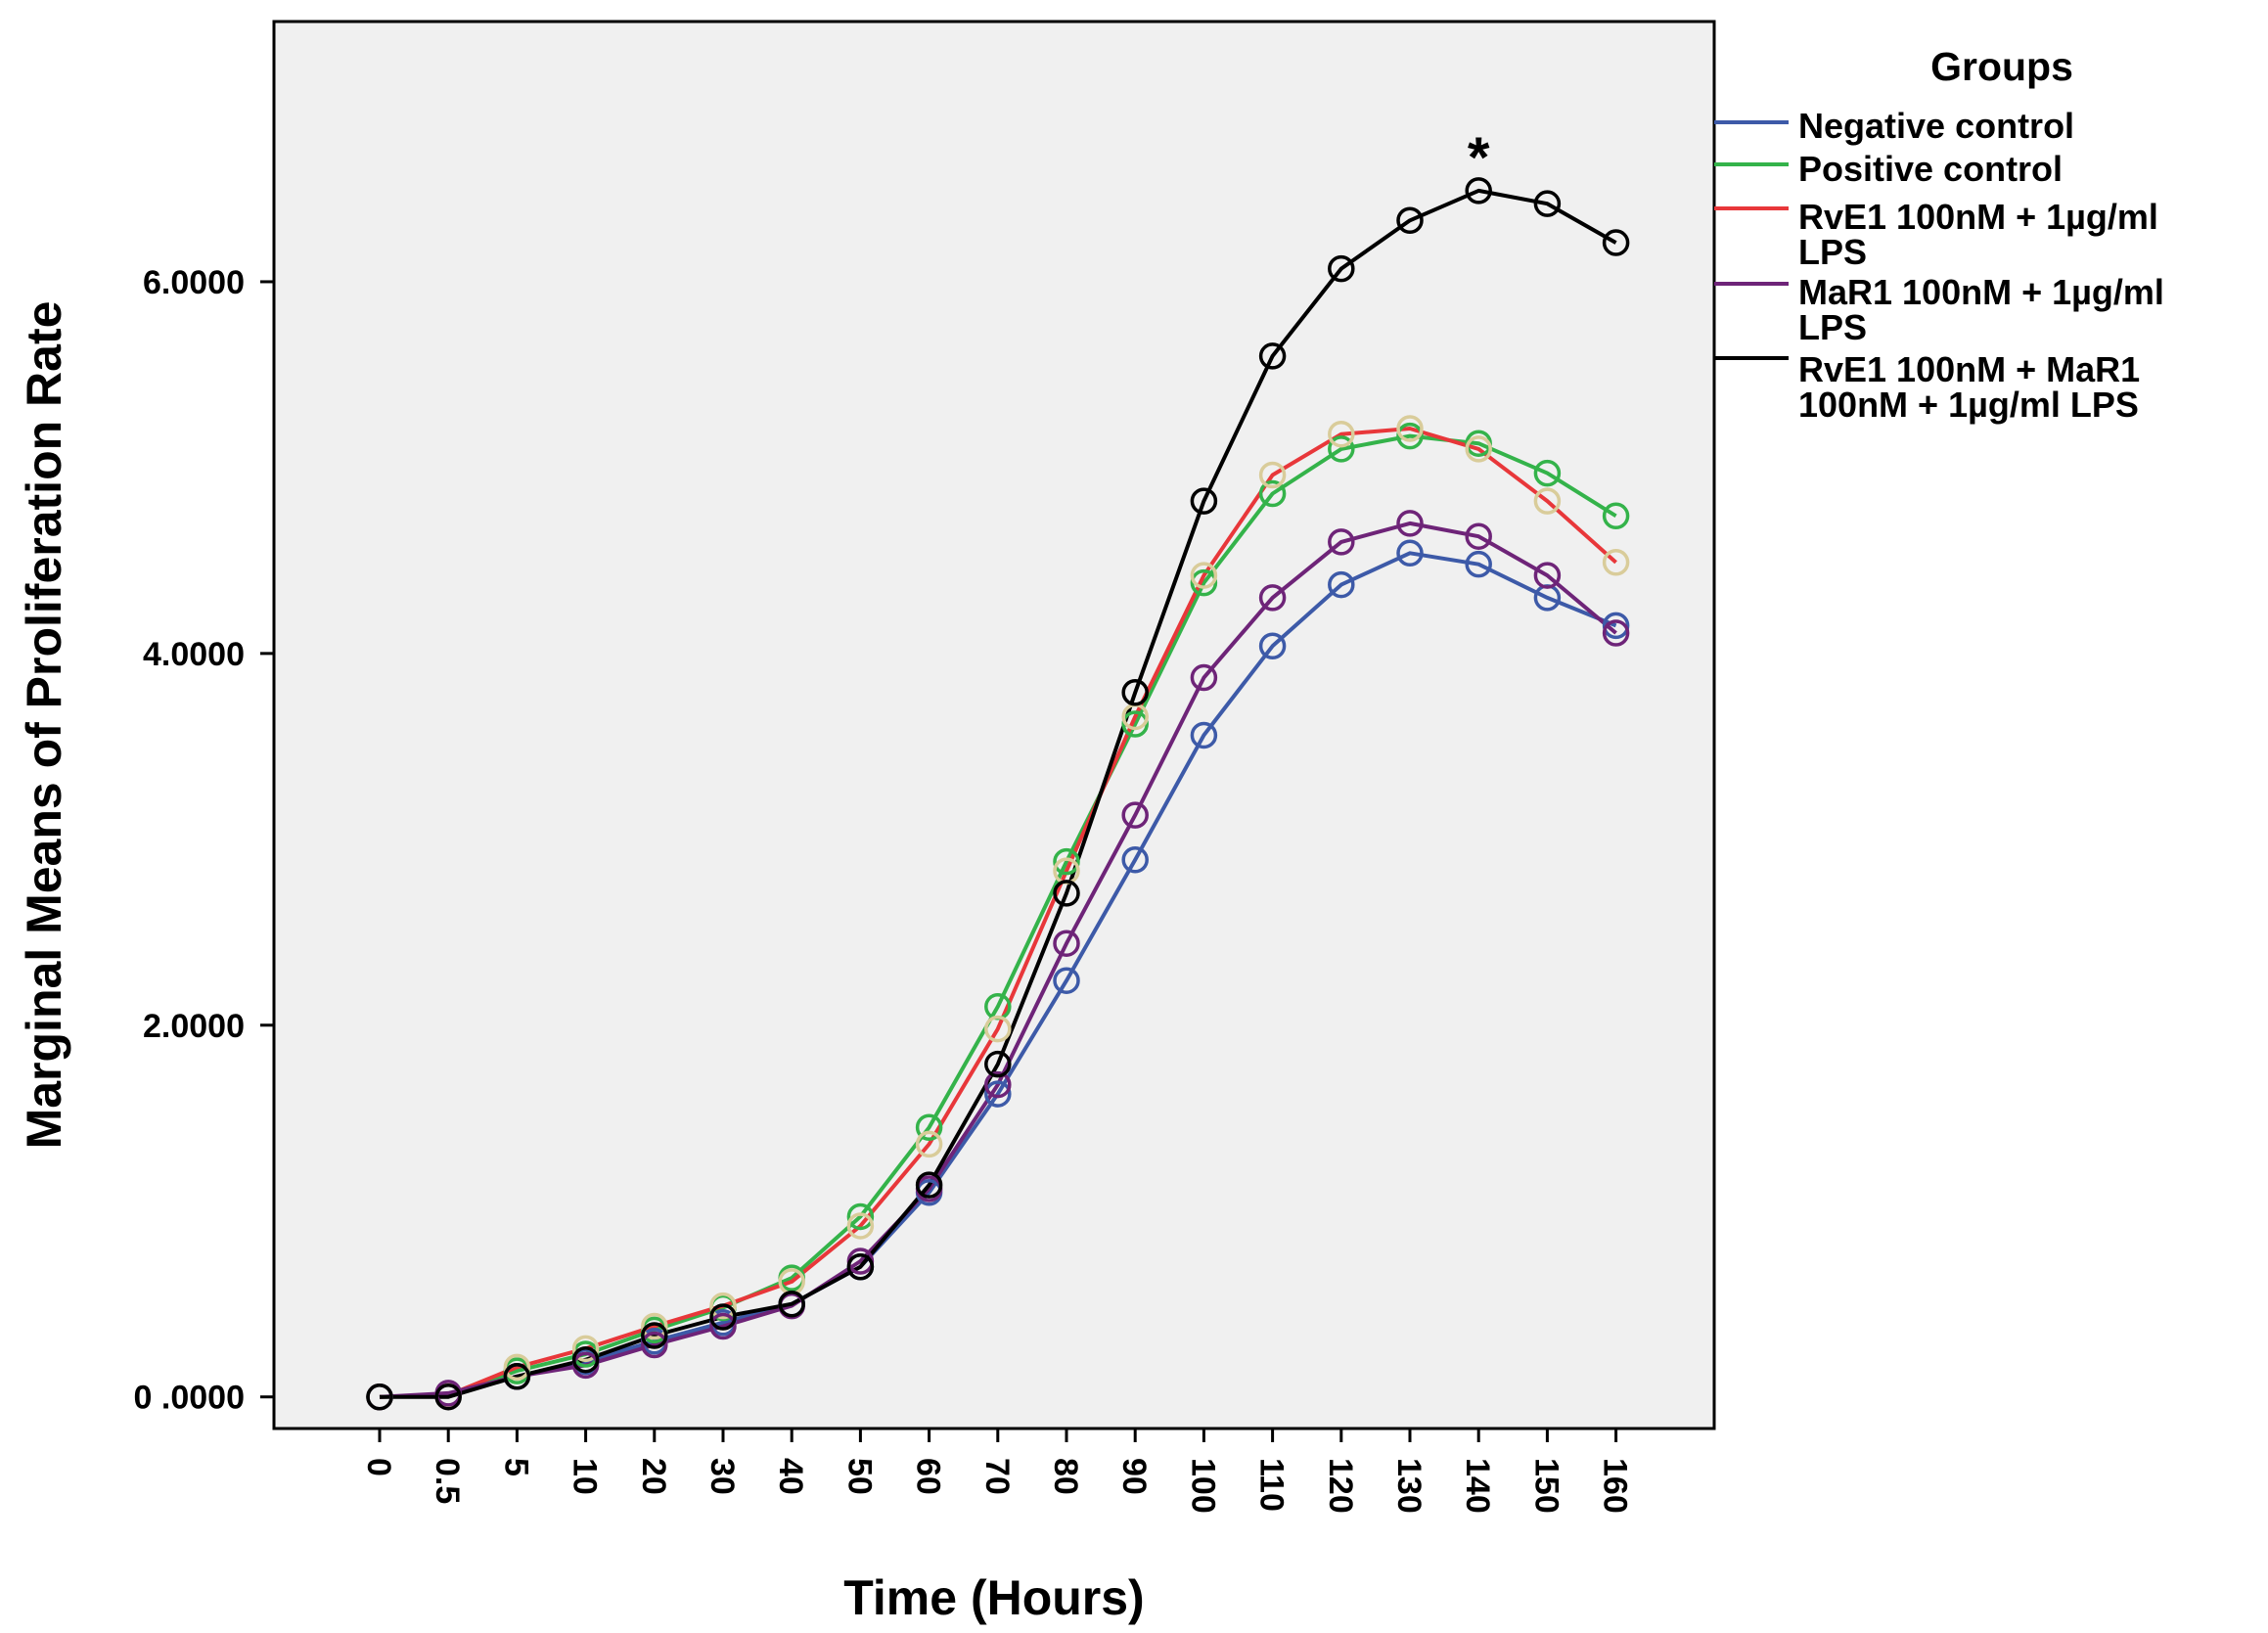 The image size is (2268, 1633). What do you see at coordinates (189, 1398) in the screenshot?
I see `y-tick-label: 0 .0000` at bounding box center [189, 1398].